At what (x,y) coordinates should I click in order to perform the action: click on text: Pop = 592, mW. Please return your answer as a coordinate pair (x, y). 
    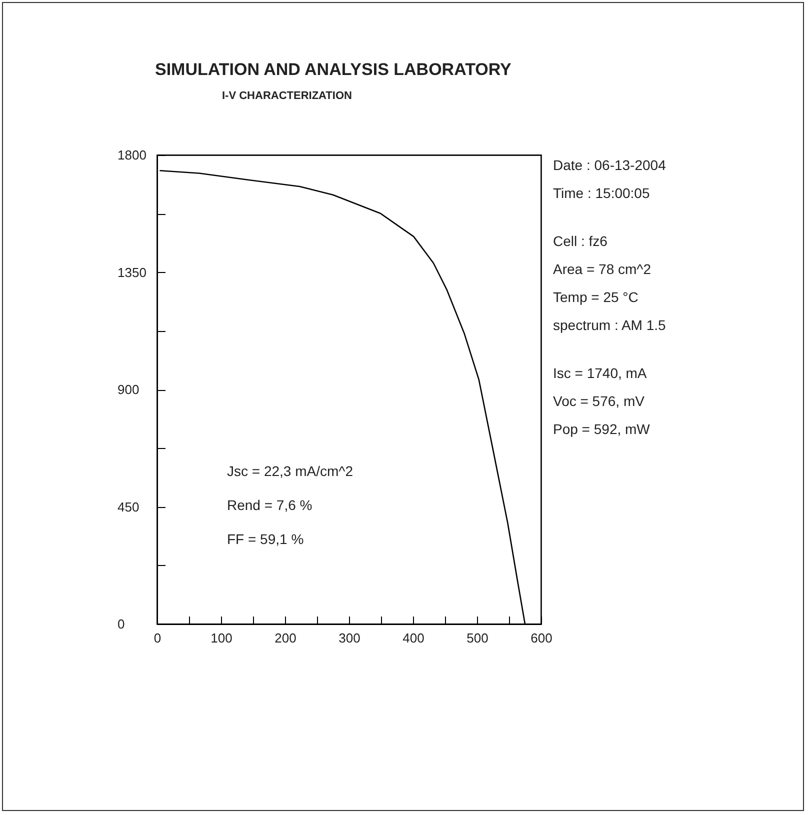
    Looking at the image, I should click on (602, 429).